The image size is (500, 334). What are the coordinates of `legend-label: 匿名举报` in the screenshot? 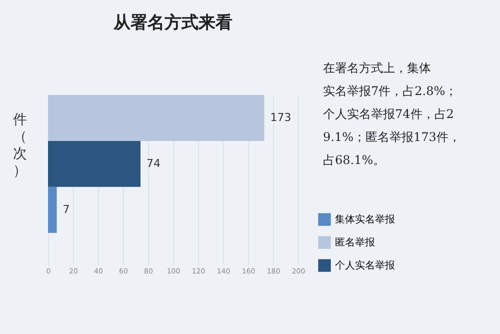 It's located at (355, 242).